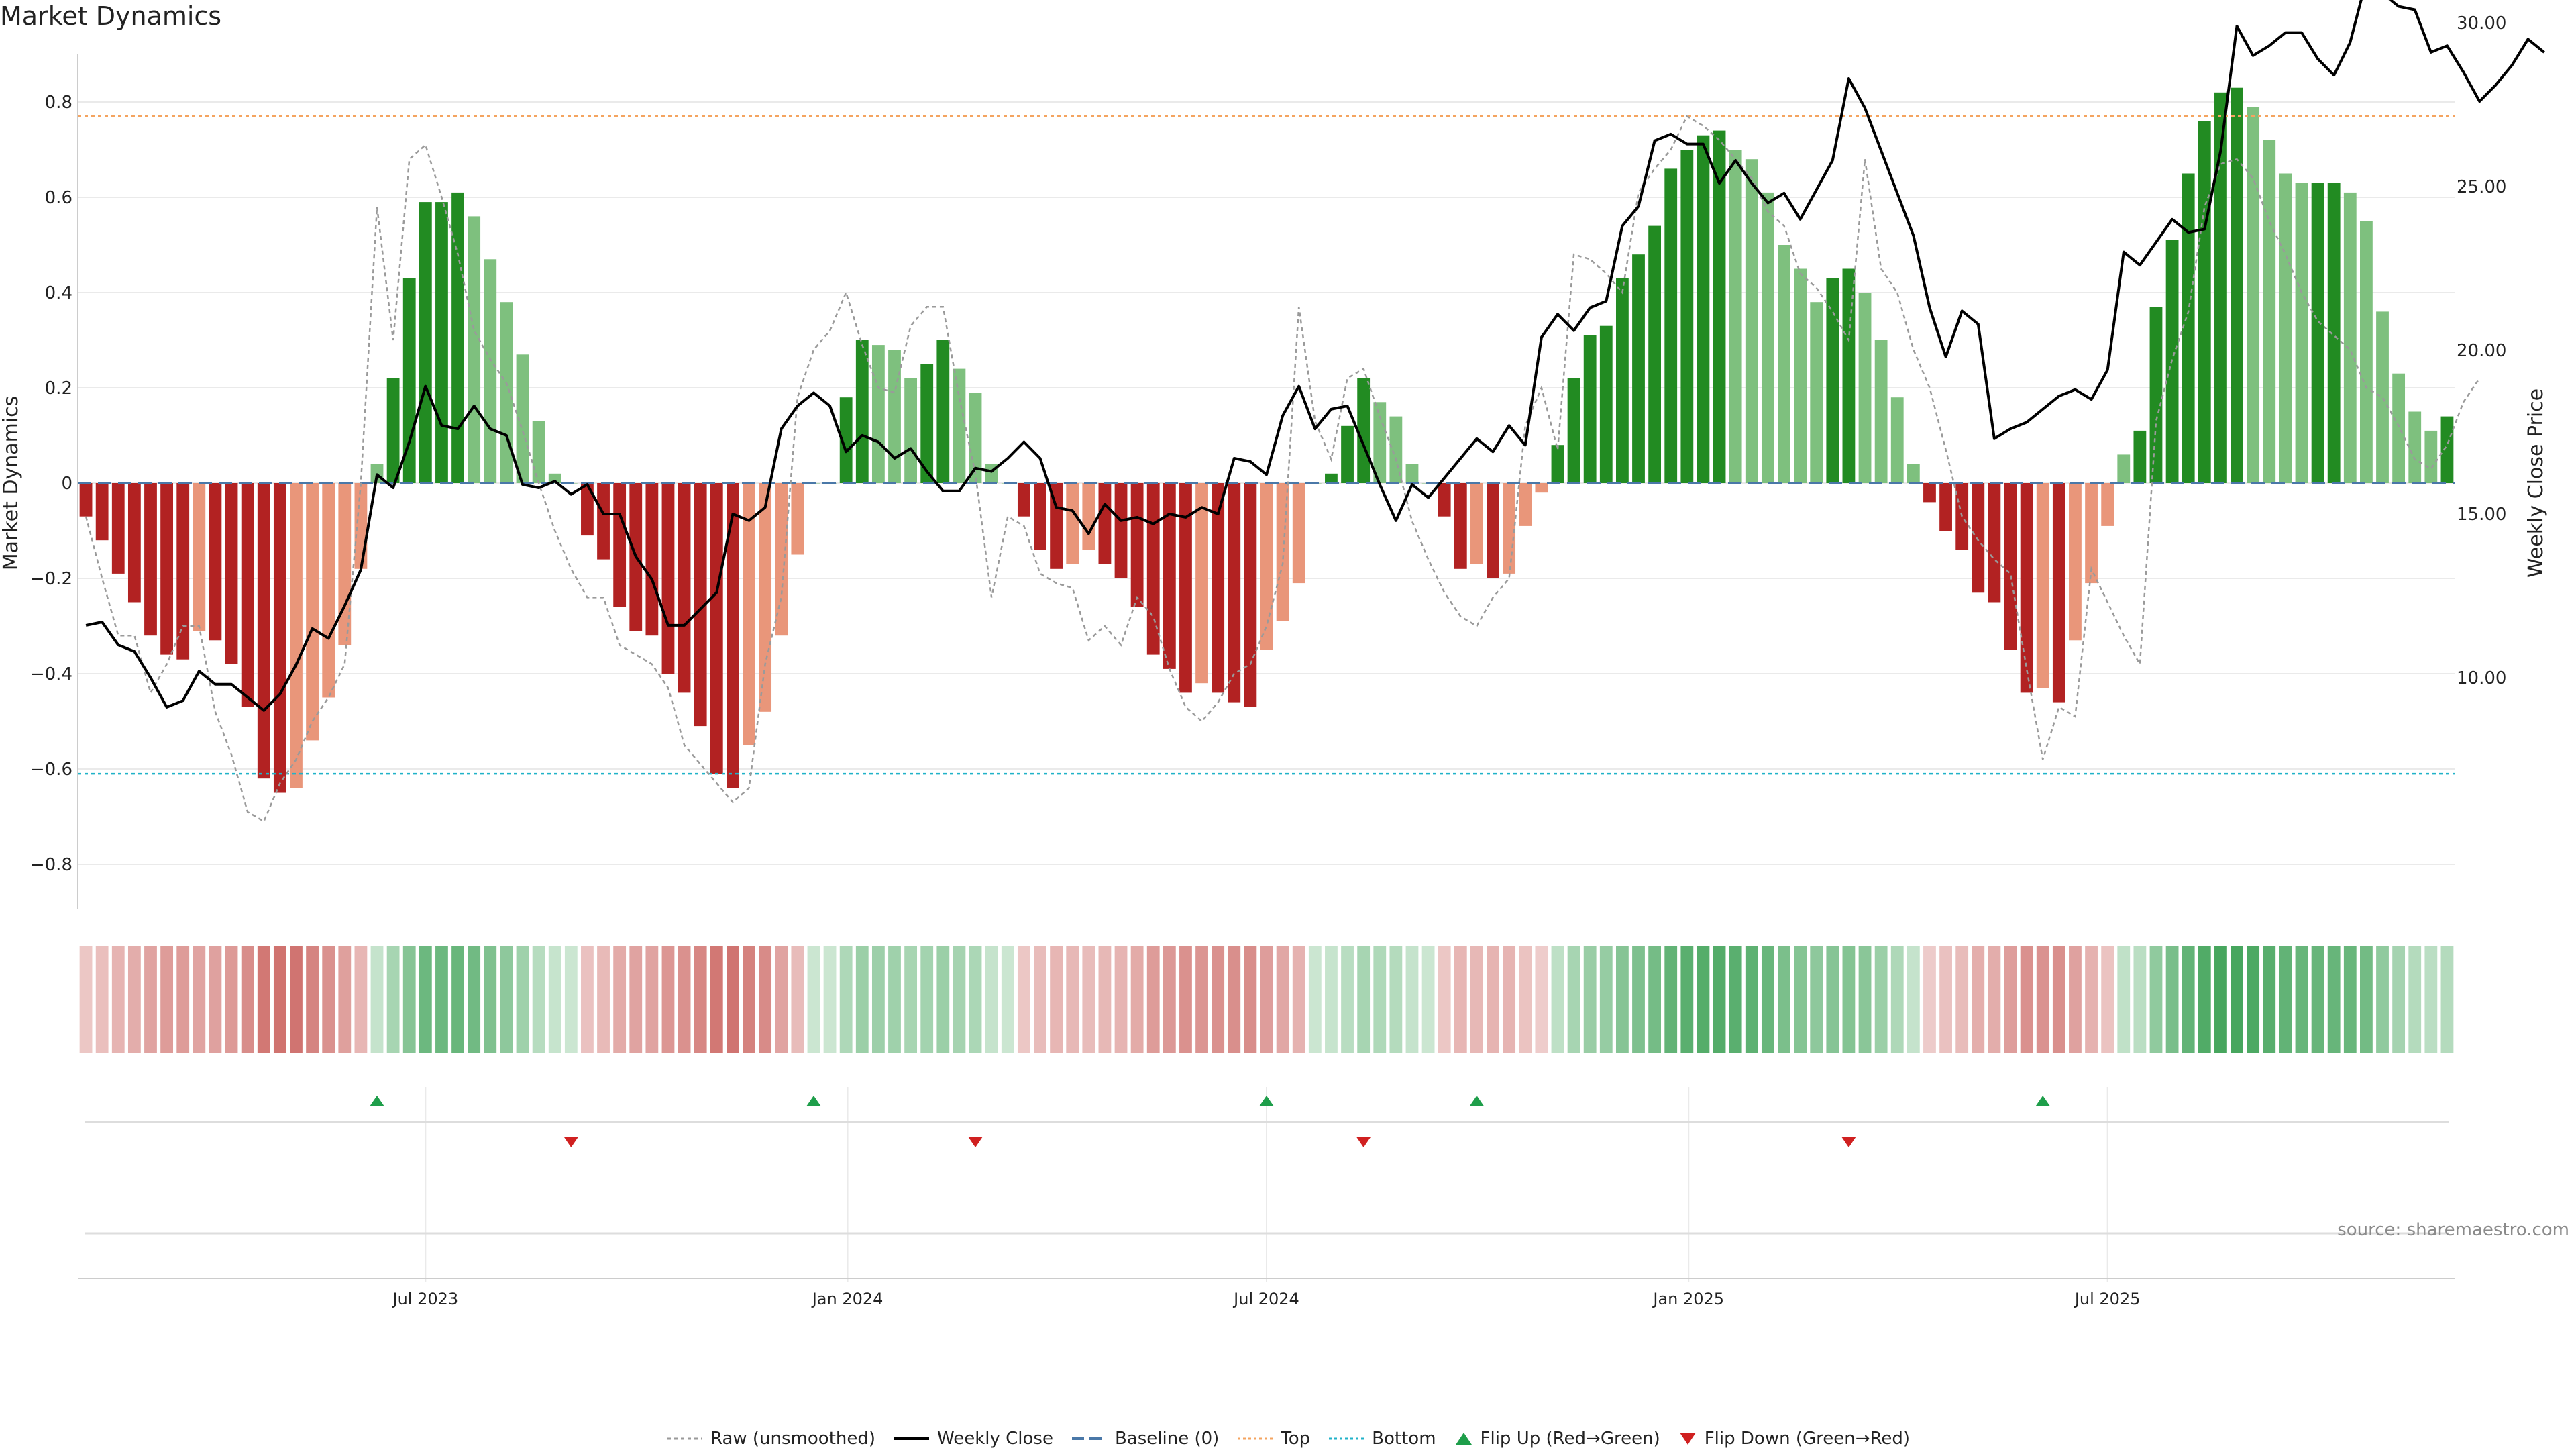  Describe the element at coordinates (1688, 1299) in the screenshot. I see `x-tick-label: Jan 2025` at that location.